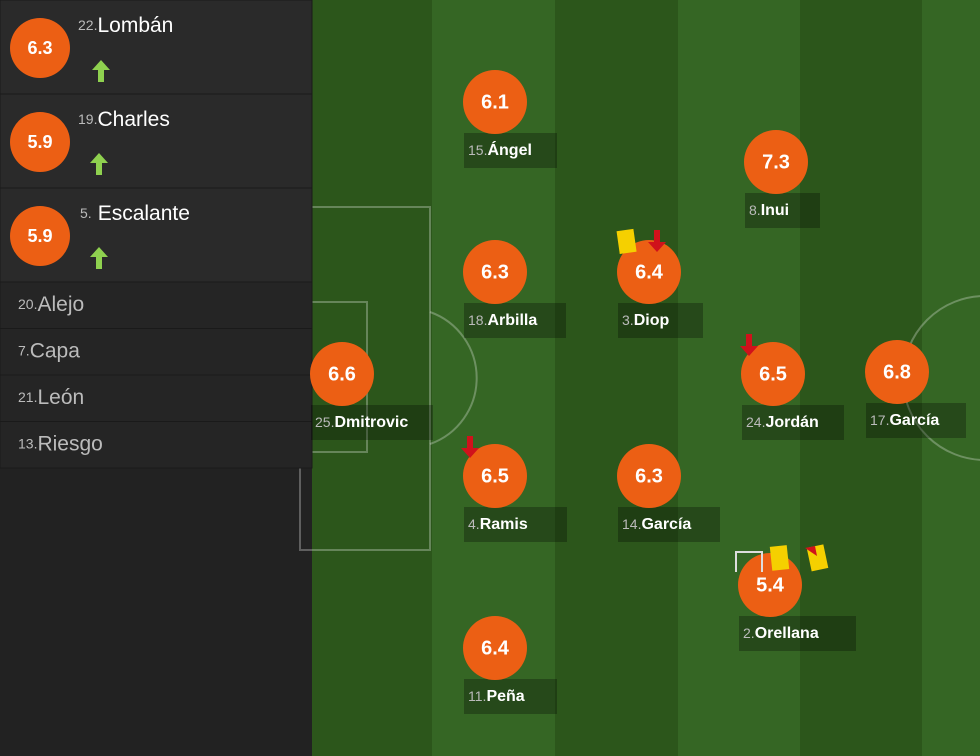 This screenshot has height=756, width=980. I want to click on player-number: 24., so click(755, 422).